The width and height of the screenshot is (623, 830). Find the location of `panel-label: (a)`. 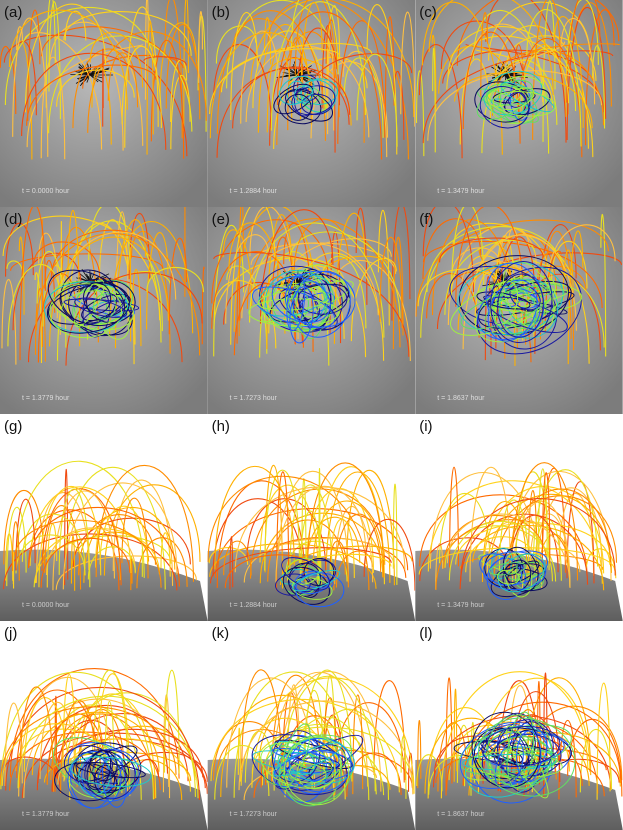

panel-label: (a) is located at coordinates (13, 12).